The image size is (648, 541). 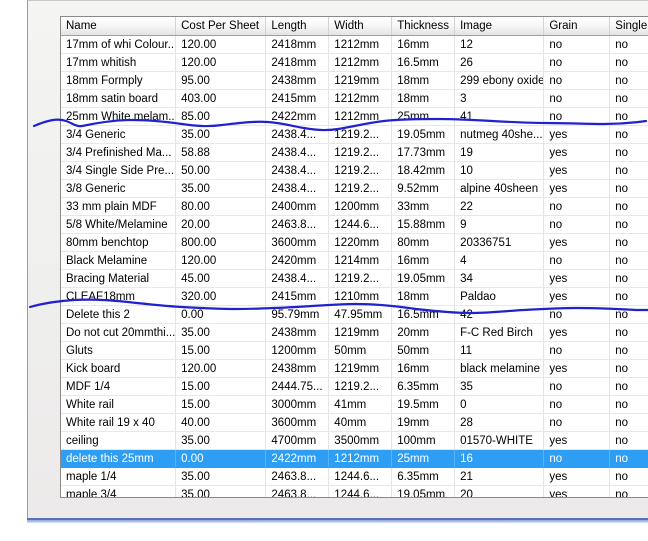 I want to click on cell-image: 26, so click(x=499, y=62).